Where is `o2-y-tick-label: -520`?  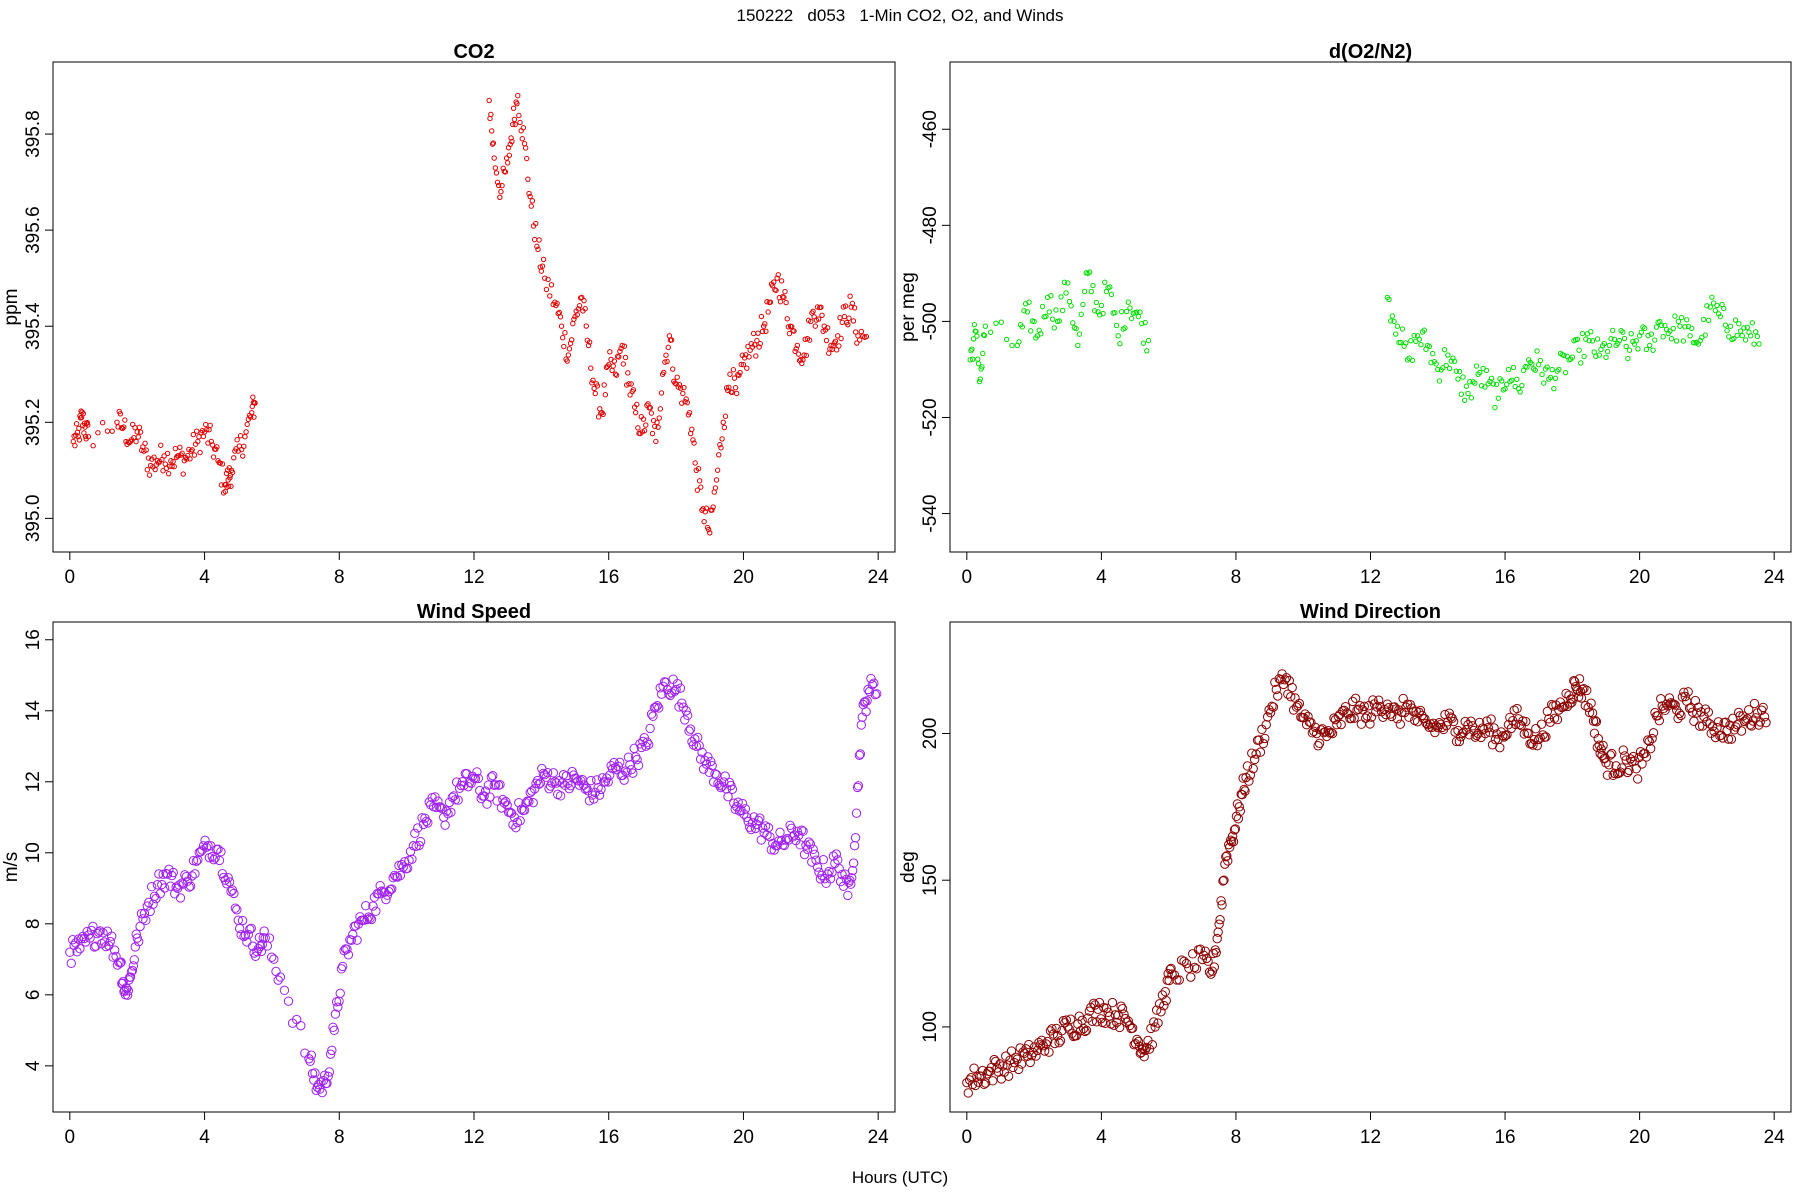
o2-y-tick-label: -520 is located at coordinates (930, 417).